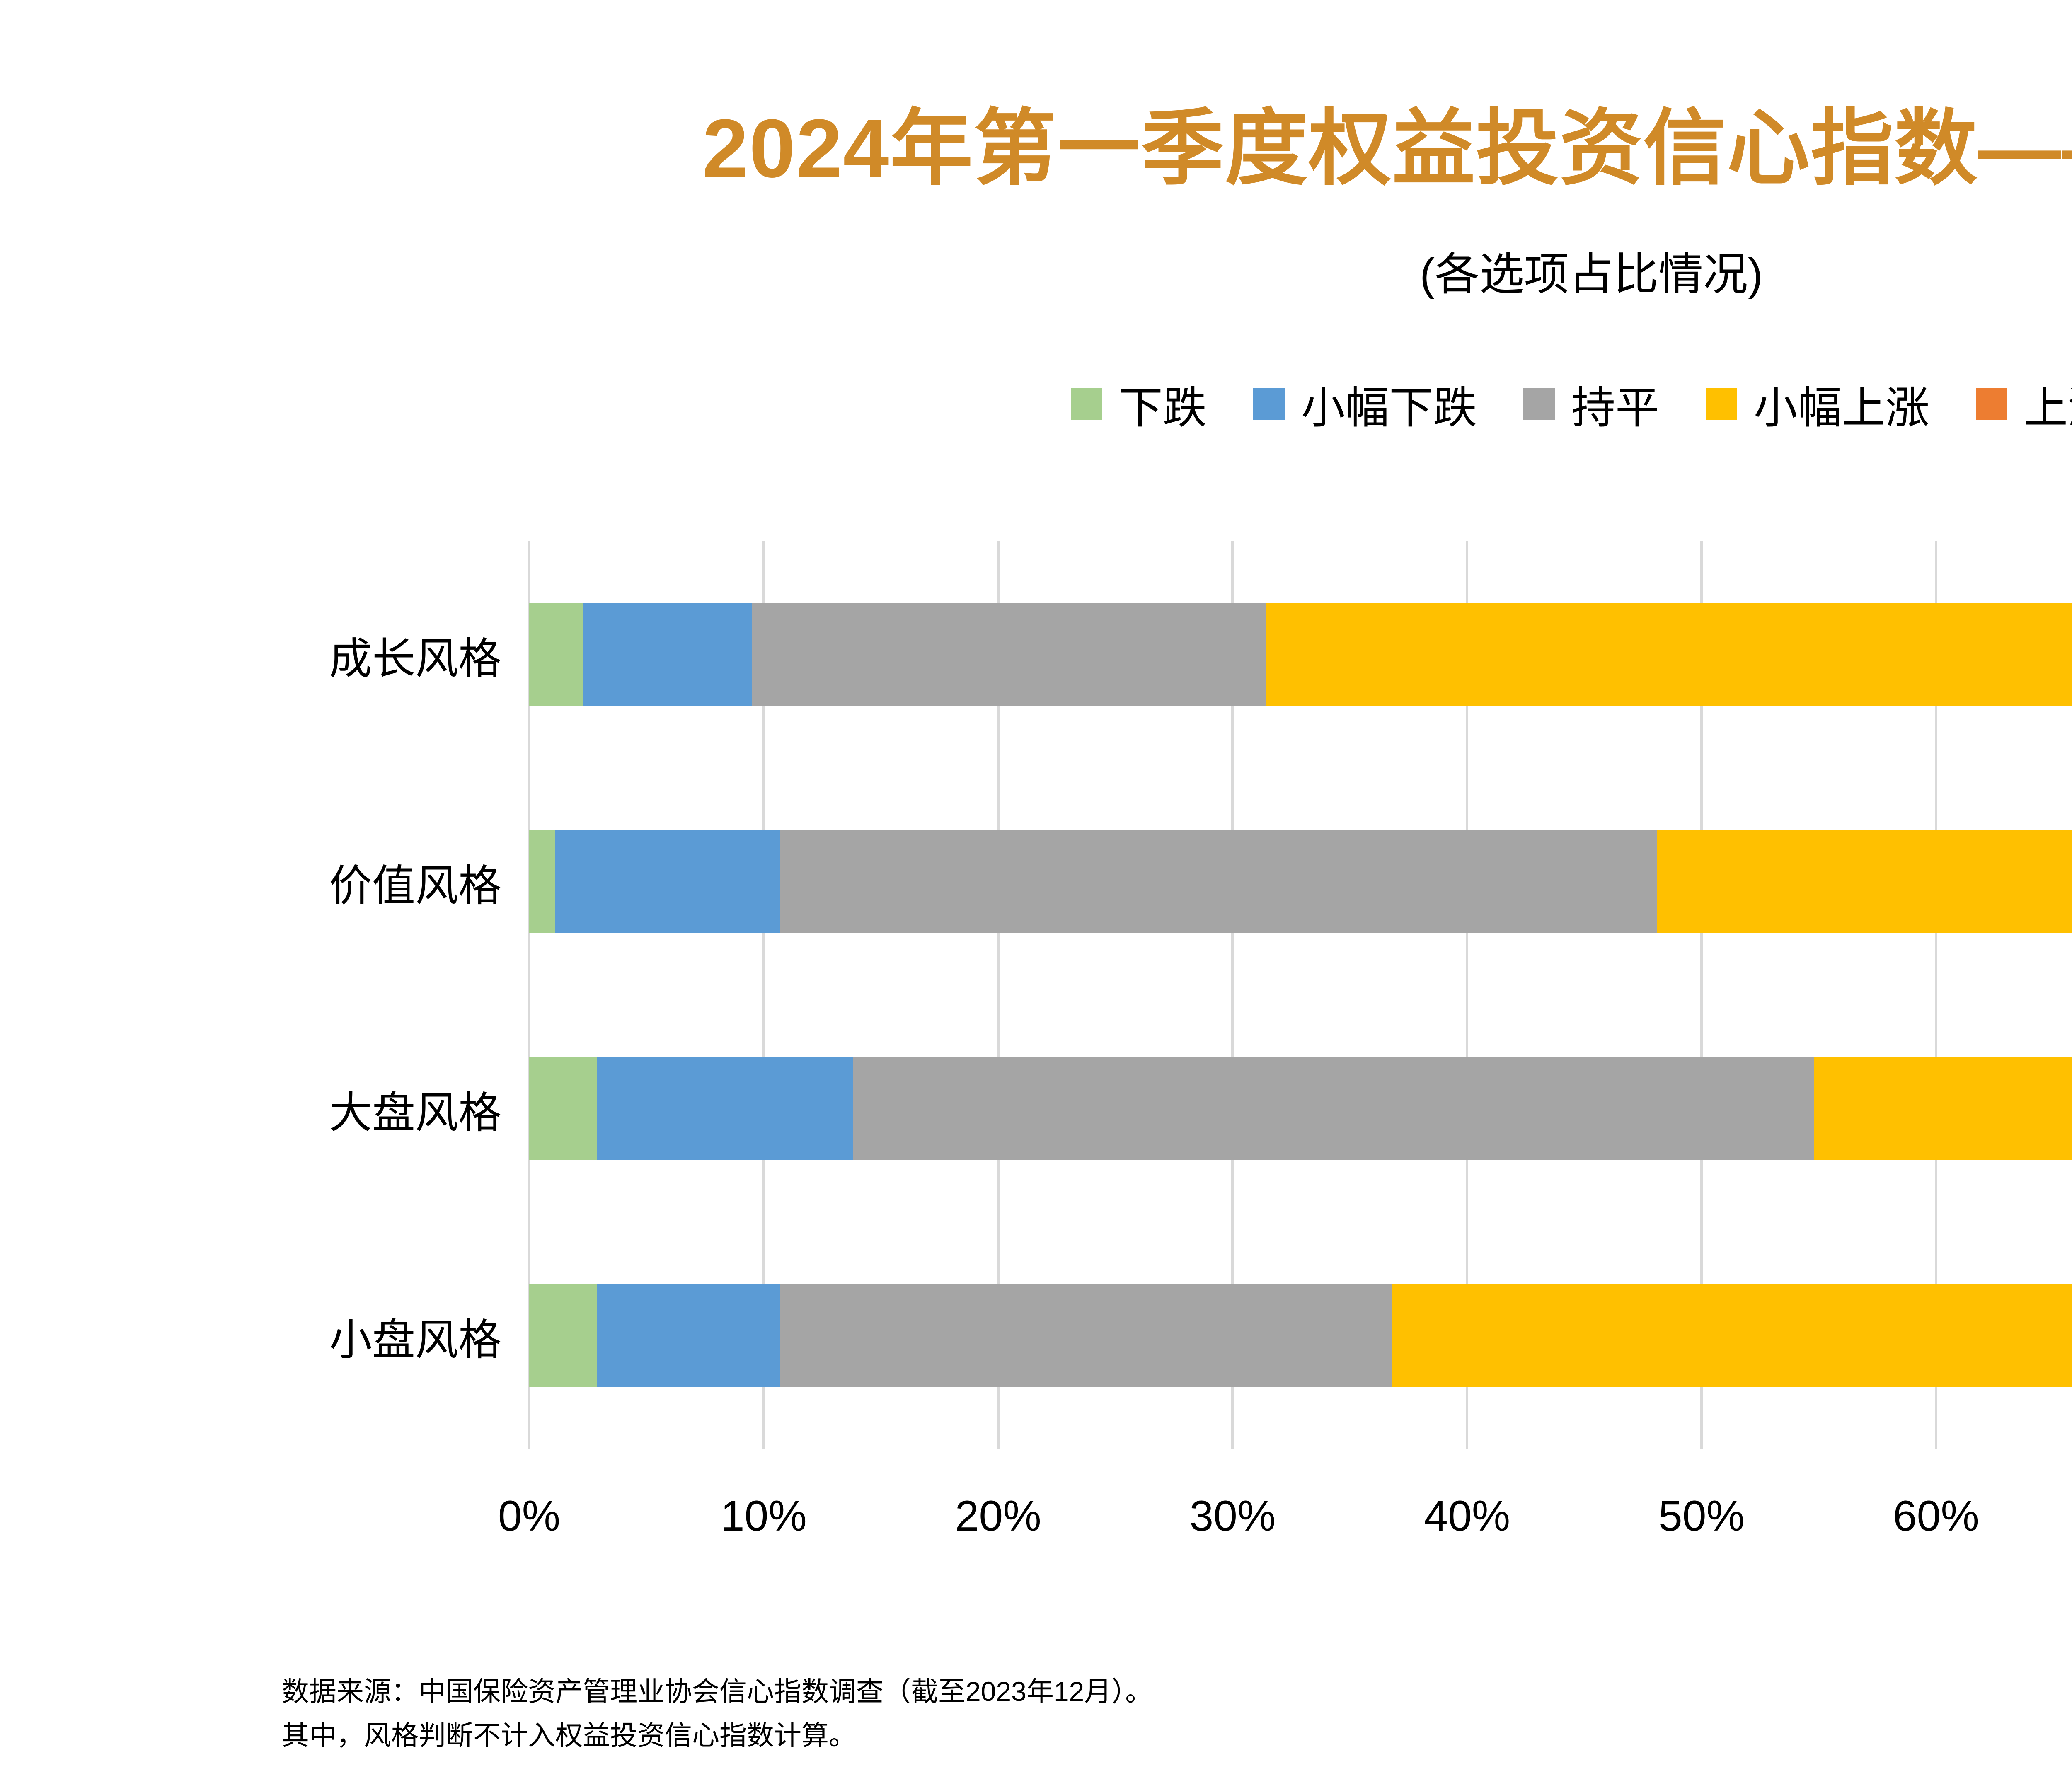 This screenshot has height=1790, width=2072. What do you see at coordinates (1387, 149) in the screenshot?
I see `chart-title: 2024年第一季度权益投资信心指数——风格判断` at bounding box center [1387, 149].